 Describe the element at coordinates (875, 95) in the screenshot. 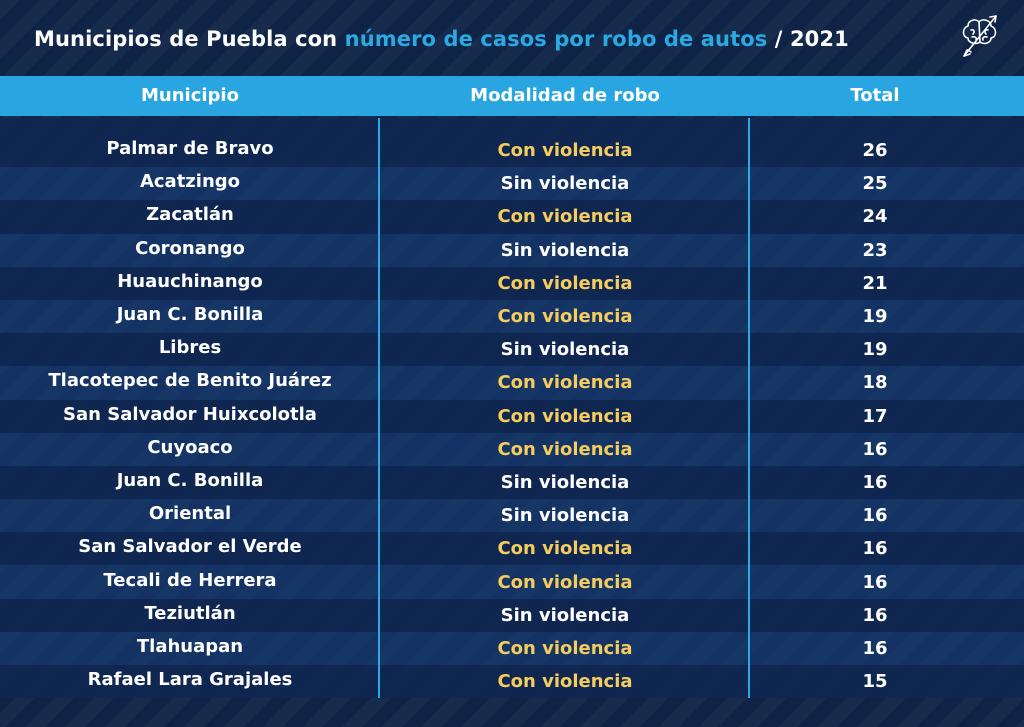

I see `column-header-total: Total` at that location.